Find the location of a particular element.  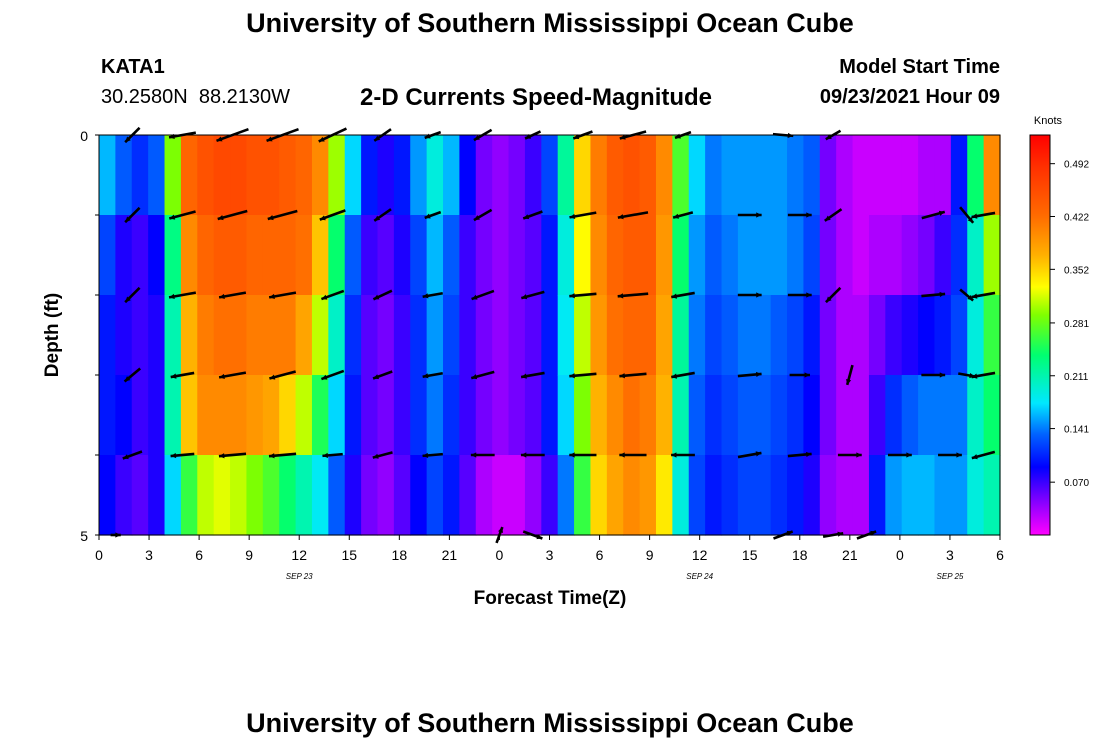

x-tick-label: 12 is located at coordinates (299, 555).